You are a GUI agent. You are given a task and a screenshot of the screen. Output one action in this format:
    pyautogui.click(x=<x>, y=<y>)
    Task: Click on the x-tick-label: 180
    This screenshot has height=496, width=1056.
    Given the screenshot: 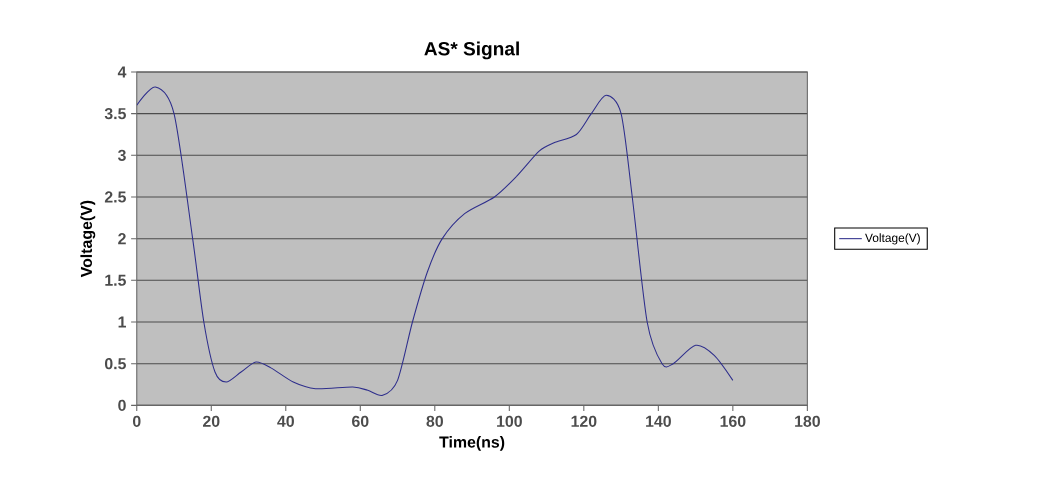 What is the action you would take?
    pyautogui.click(x=807, y=421)
    